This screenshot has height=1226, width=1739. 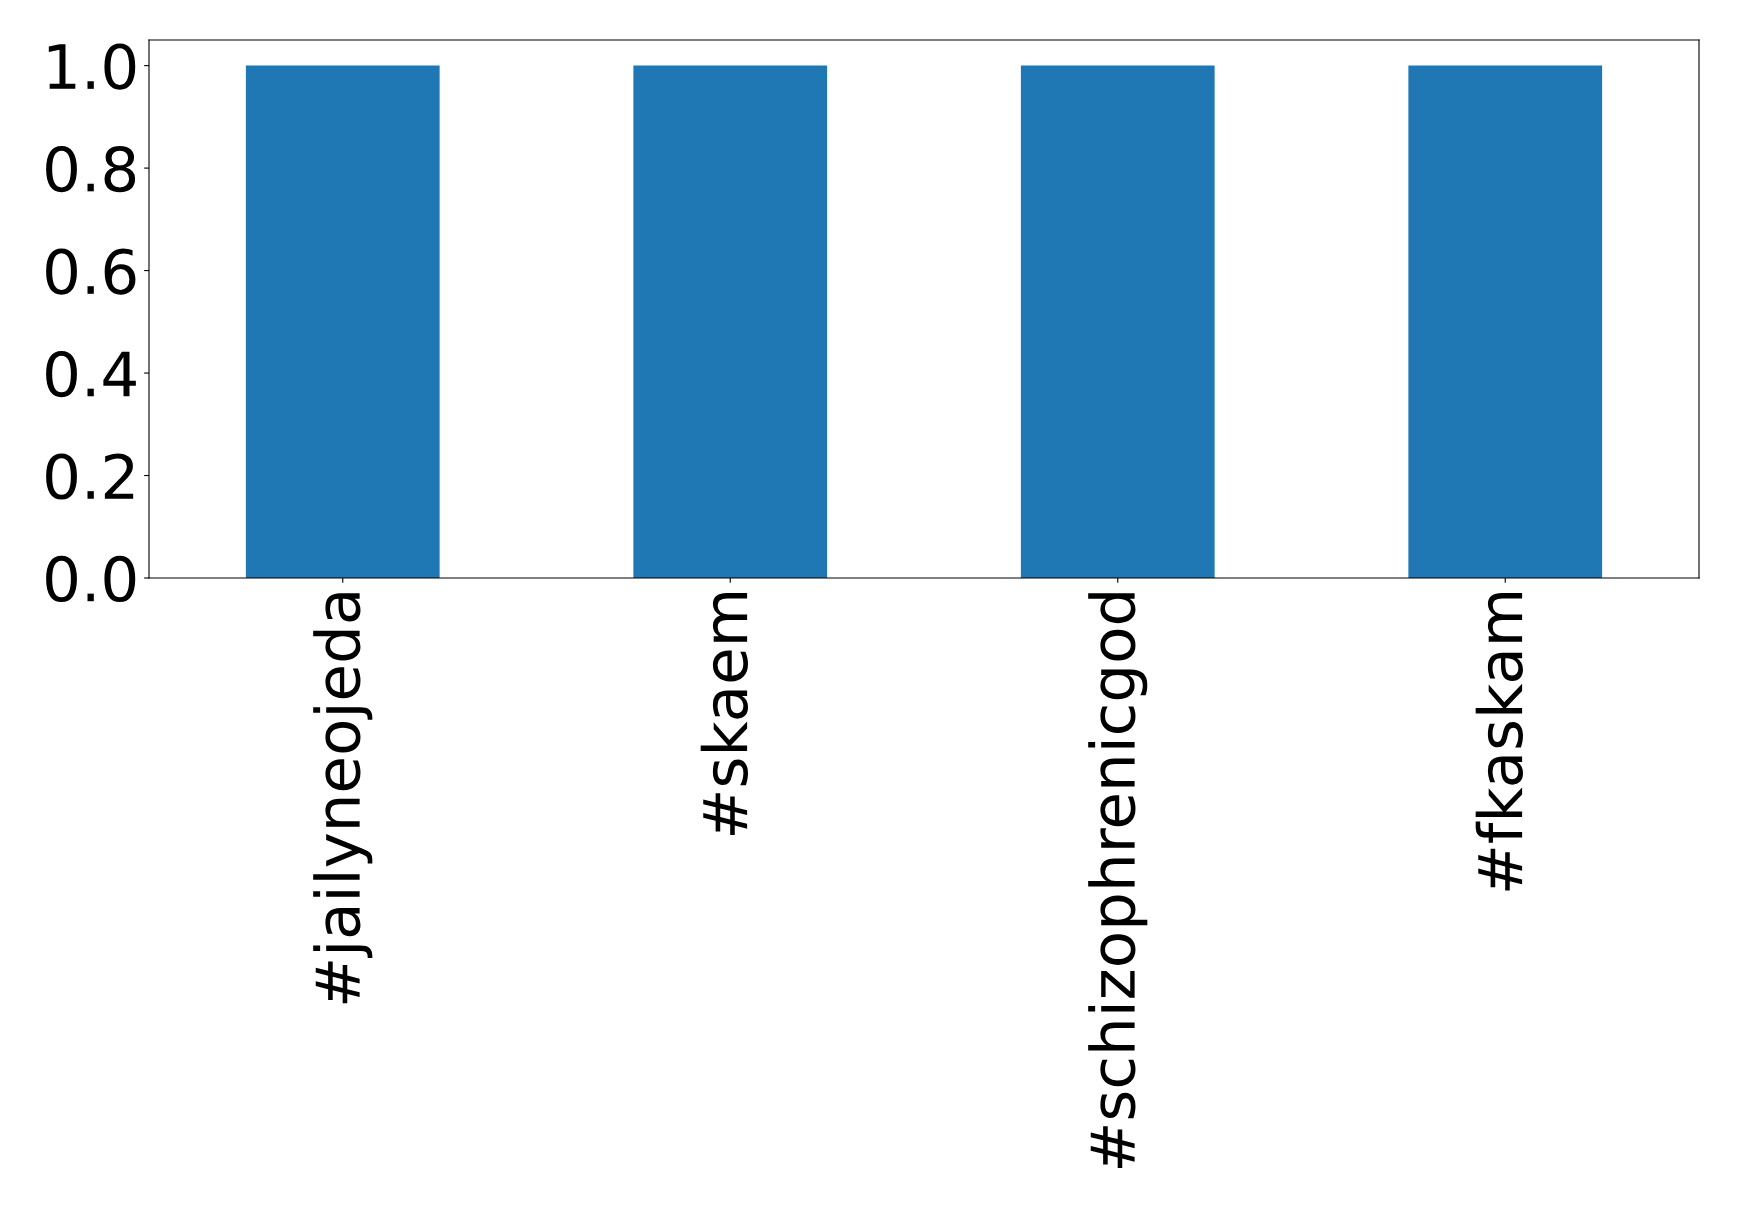 What do you see at coordinates (1499, 741) in the screenshot?
I see `x-tick-label: #fkaskam` at bounding box center [1499, 741].